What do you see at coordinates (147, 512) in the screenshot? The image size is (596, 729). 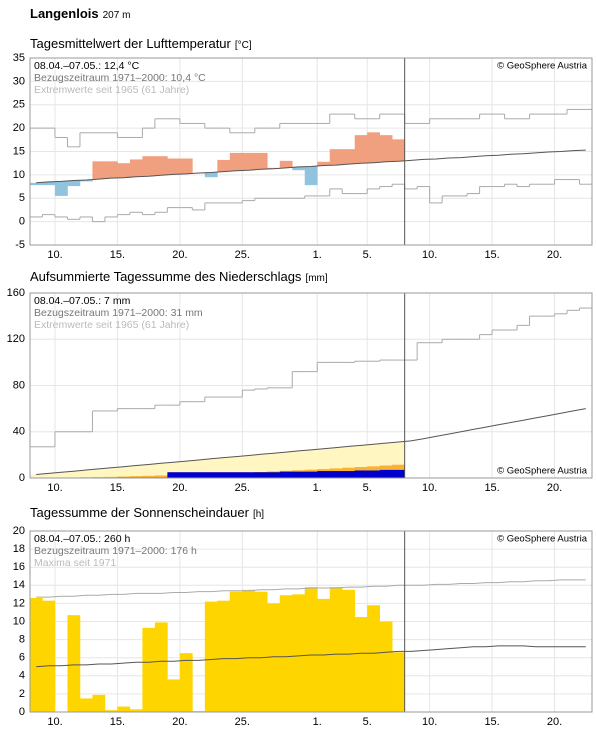 I see `chart-title: Tagessumme der Sonnenscheindauer [h]` at bounding box center [147, 512].